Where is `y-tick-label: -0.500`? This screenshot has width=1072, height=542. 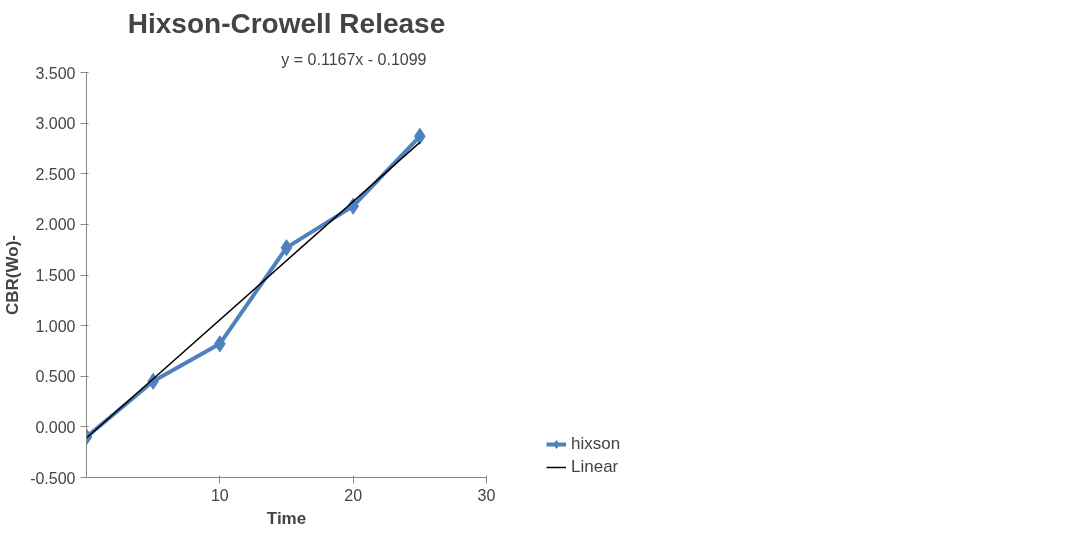 y-tick-label: -0.500 is located at coordinates (53, 478).